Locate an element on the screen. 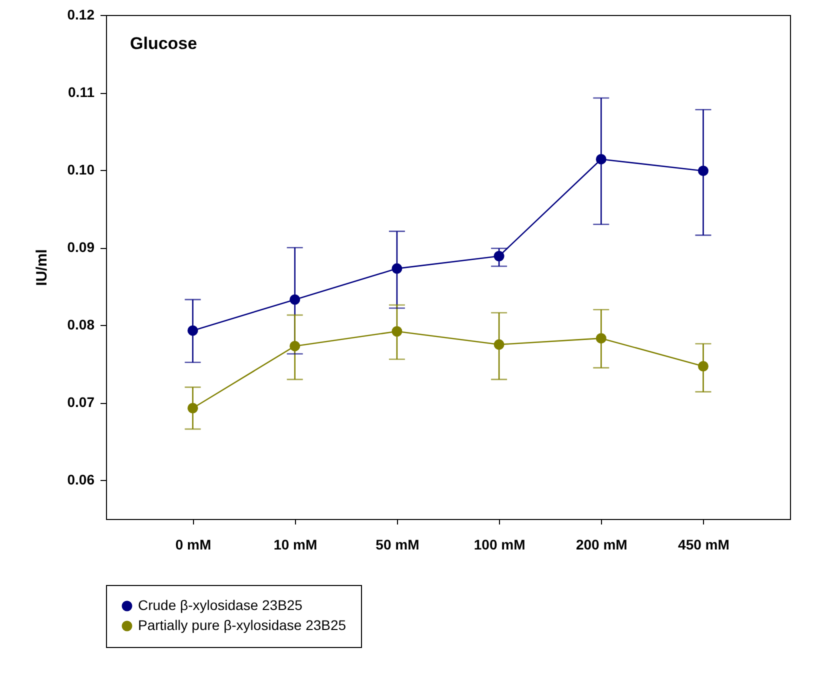  x-tick-label: 200 mM is located at coordinates (602, 544).